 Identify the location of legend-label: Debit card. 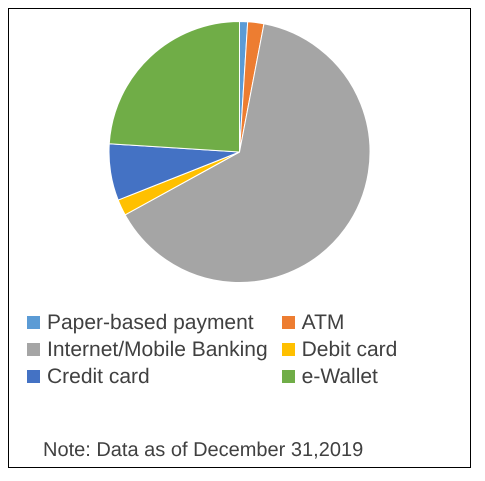
(350, 350).